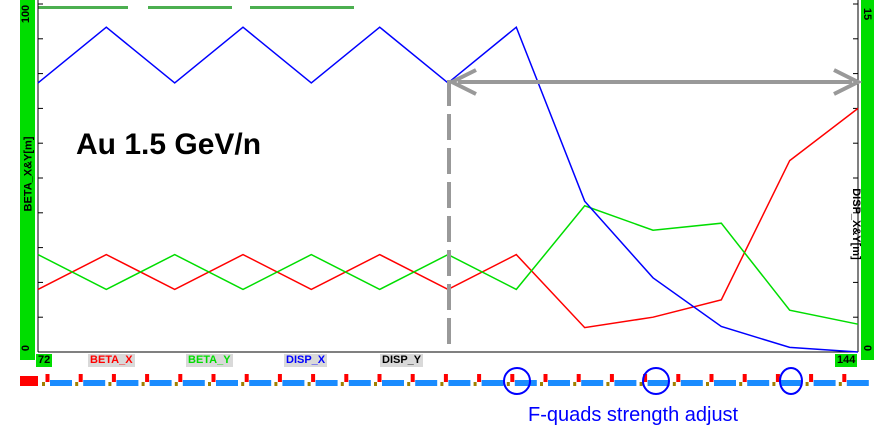  I want to click on y-left-tick-max: 100, so click(26, 14).